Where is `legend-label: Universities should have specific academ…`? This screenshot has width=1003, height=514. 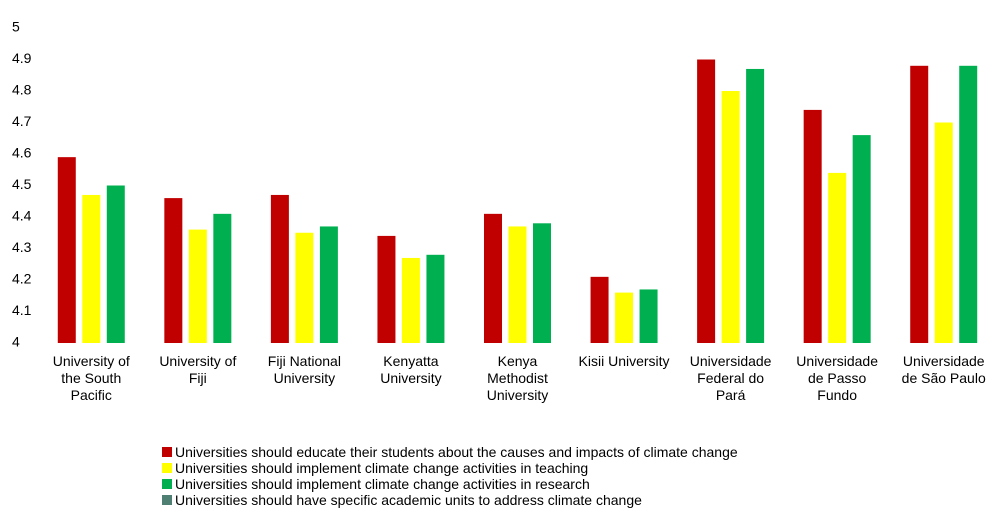 legend-label: Universities should have specific academ… is located at coordinates (408, 500).